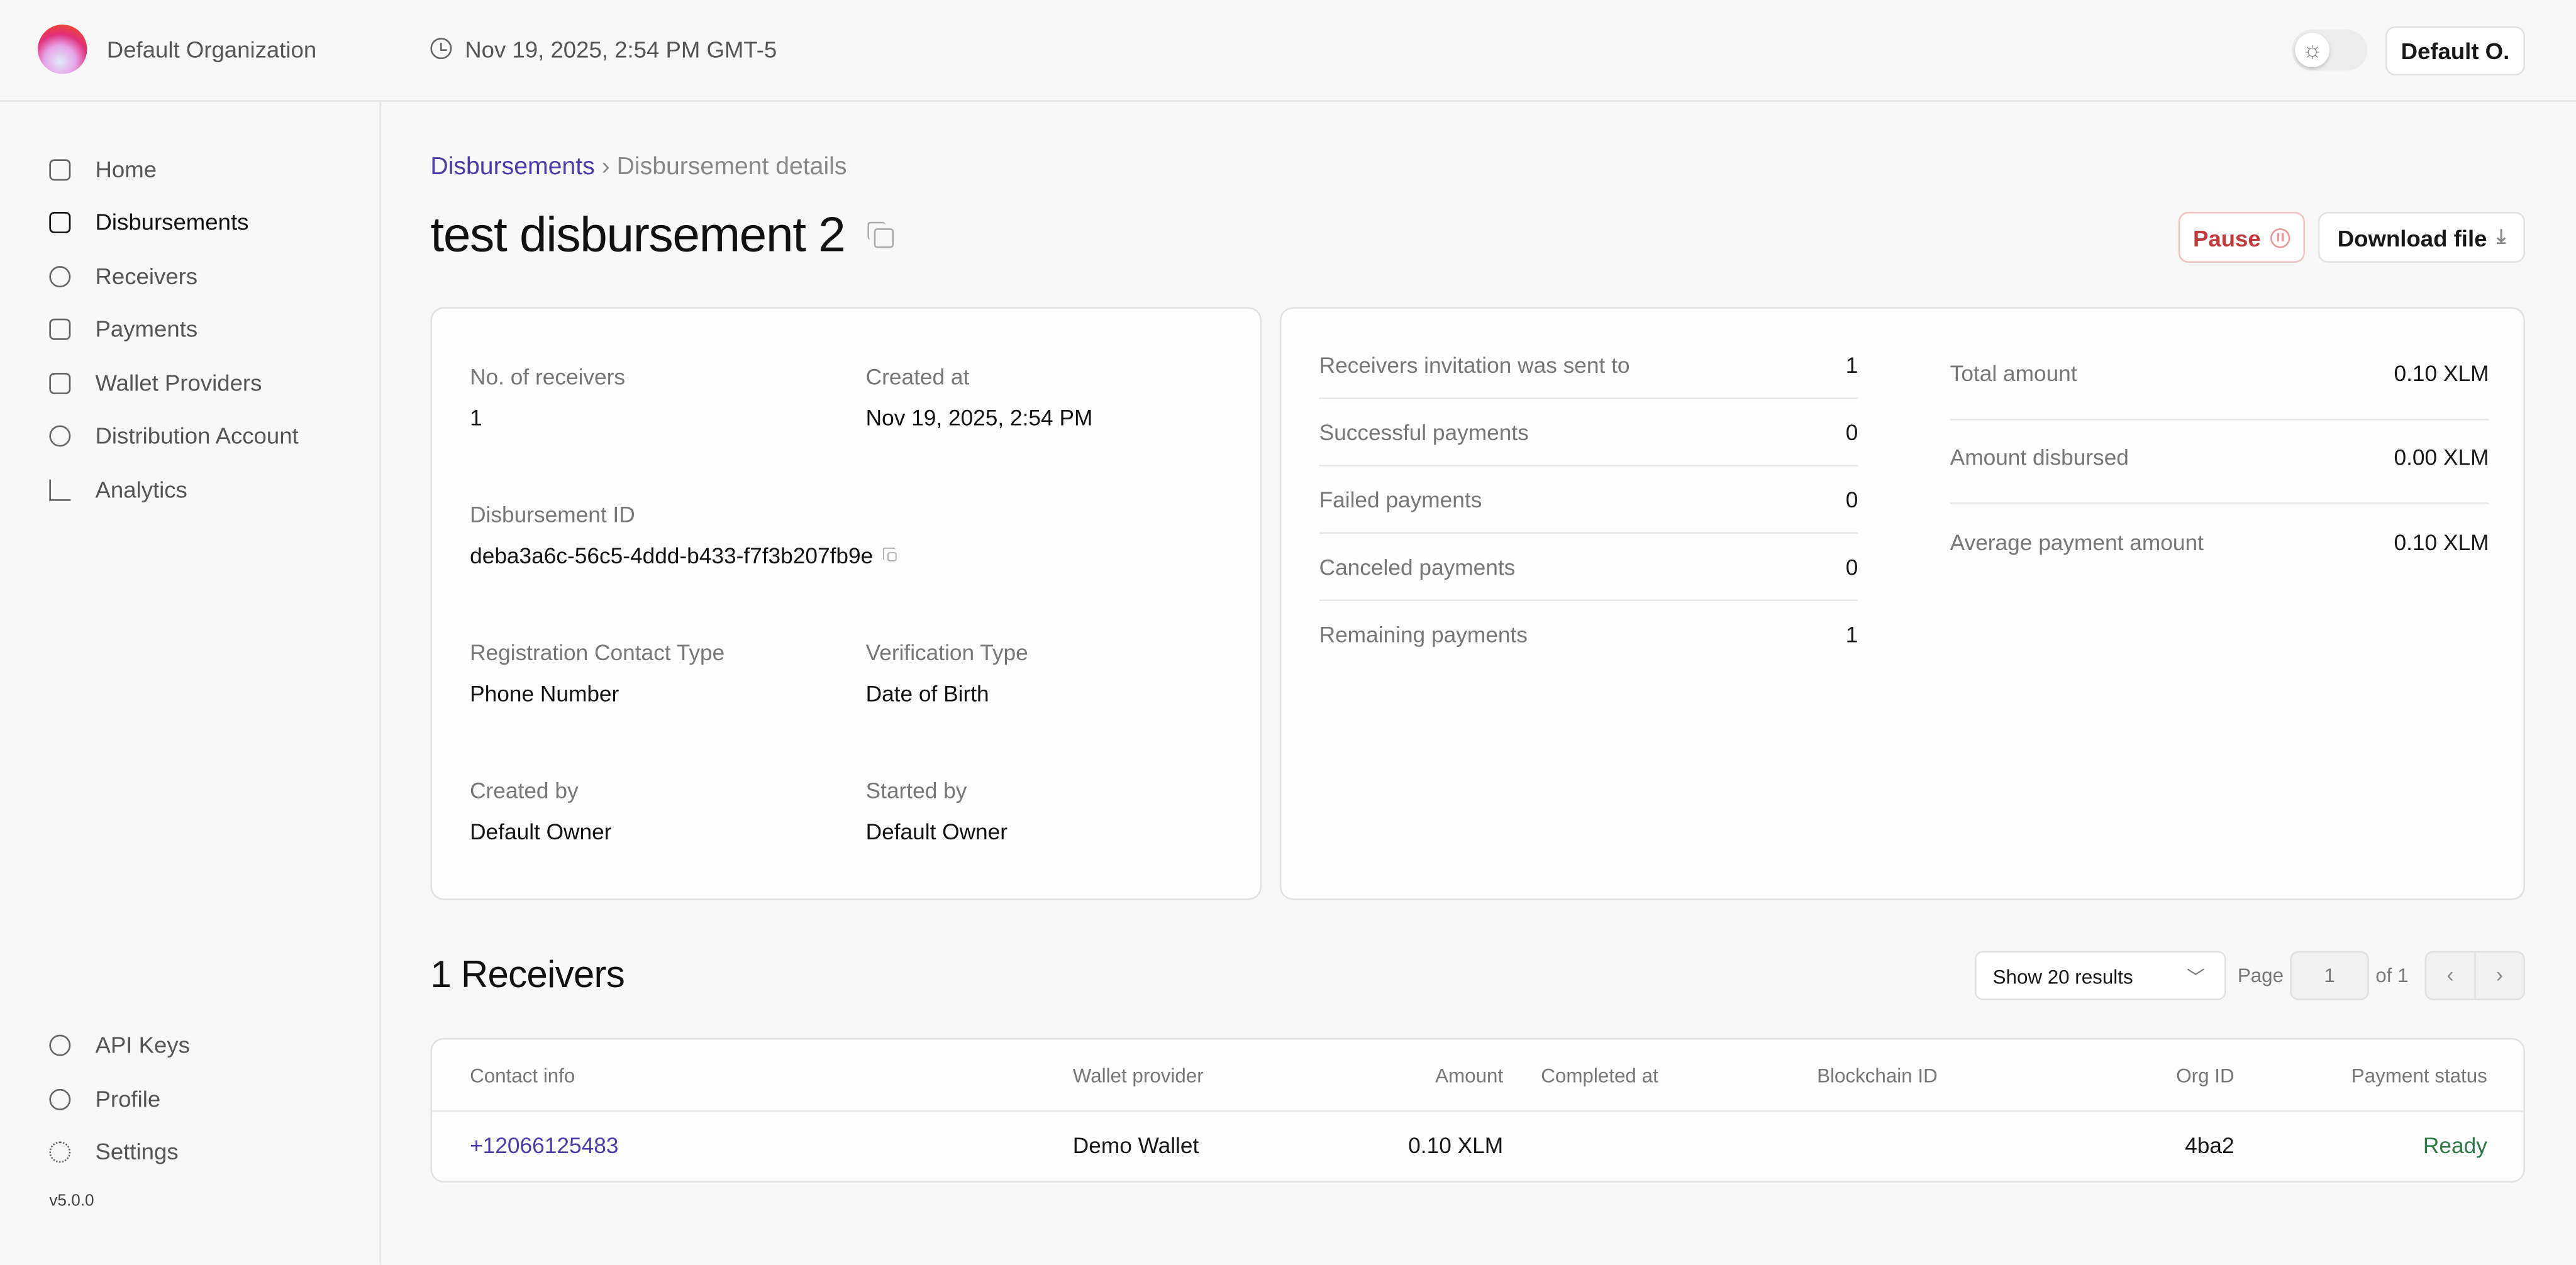 This screenshot has height=1265, width=2576. I want to click on sidebar-item-label: Distribution Account, so click(197, 435).